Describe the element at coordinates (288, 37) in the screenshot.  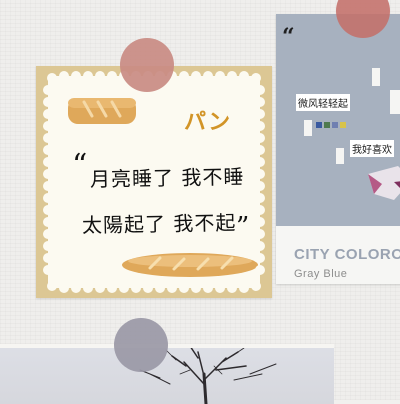
I see `card-quote-mark: “` at that location.